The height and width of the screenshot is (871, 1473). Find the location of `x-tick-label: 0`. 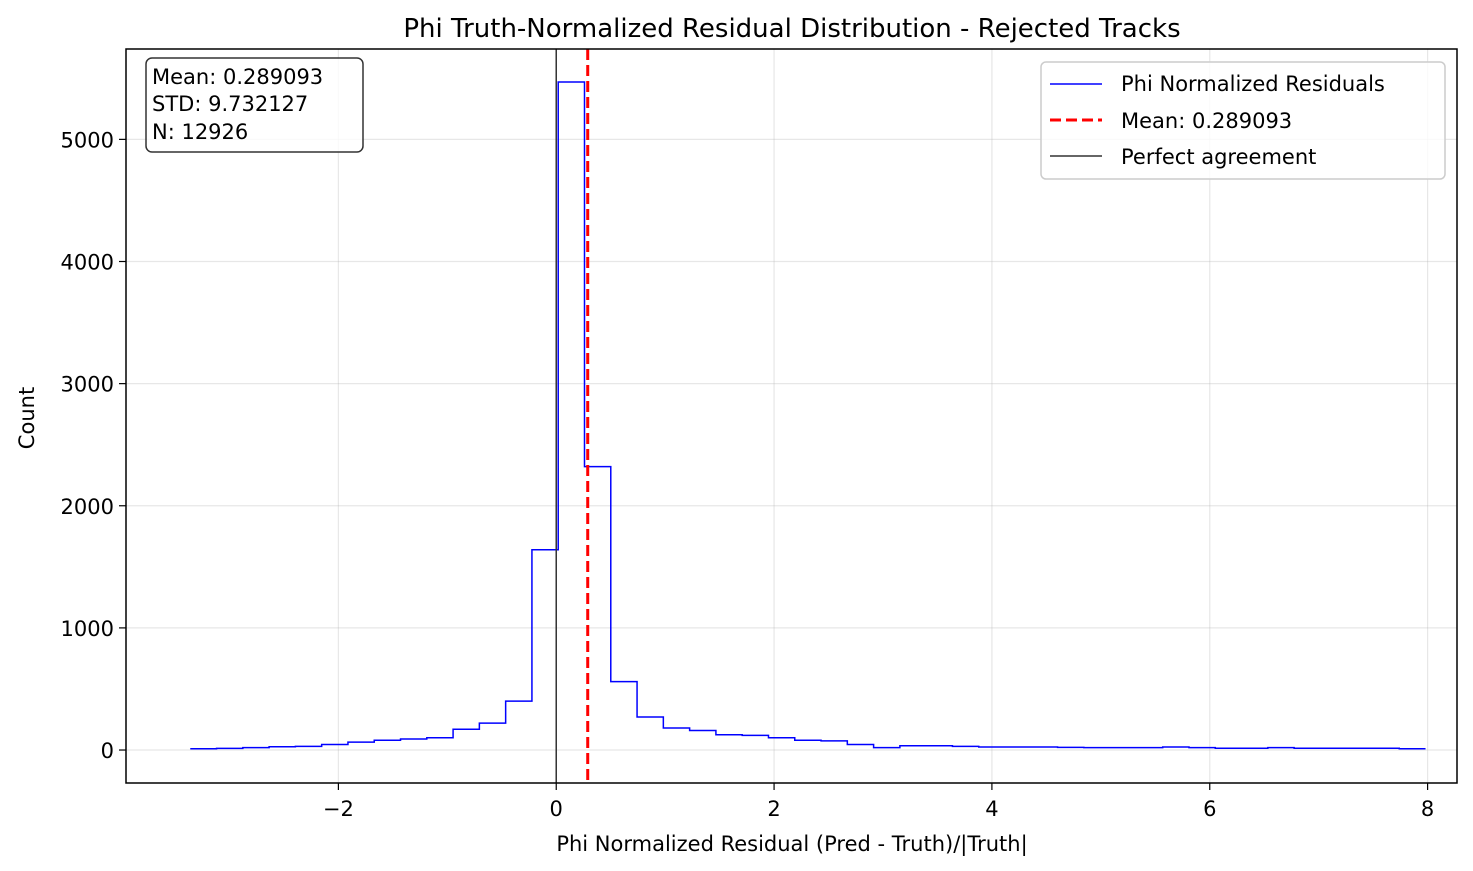

x-tick-label: 0 is located at coordinates (556, 809).